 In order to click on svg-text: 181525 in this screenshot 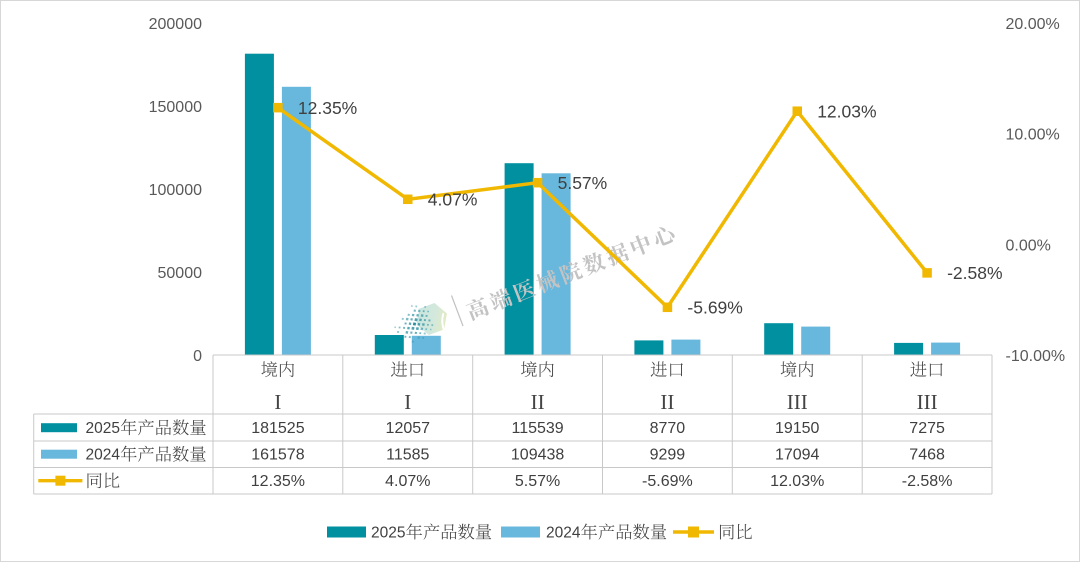, I will do `click(277, 428)`.